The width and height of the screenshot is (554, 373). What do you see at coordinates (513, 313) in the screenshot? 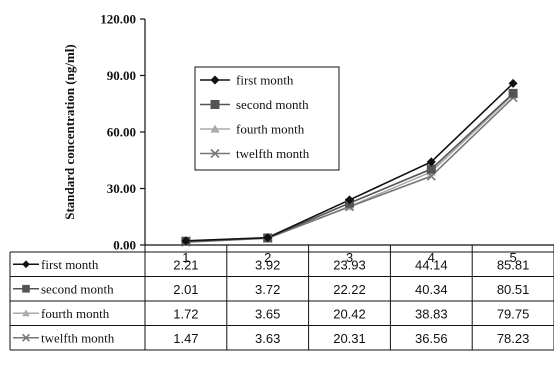
I see `data-label: 79.75` at bounding box center [513, 313].